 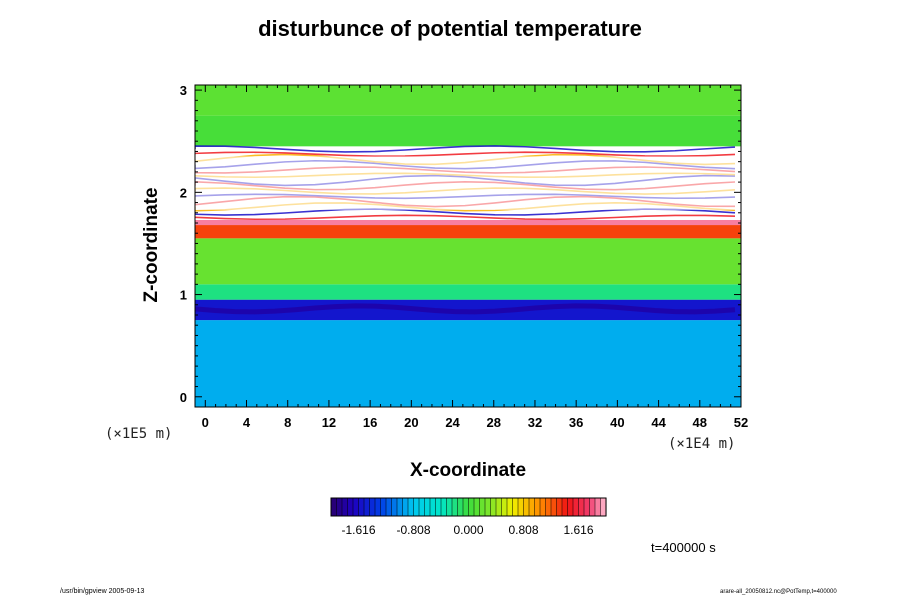 I want to click on y-multiplier-label: (×1E5 m), so click(x=139, y=434).